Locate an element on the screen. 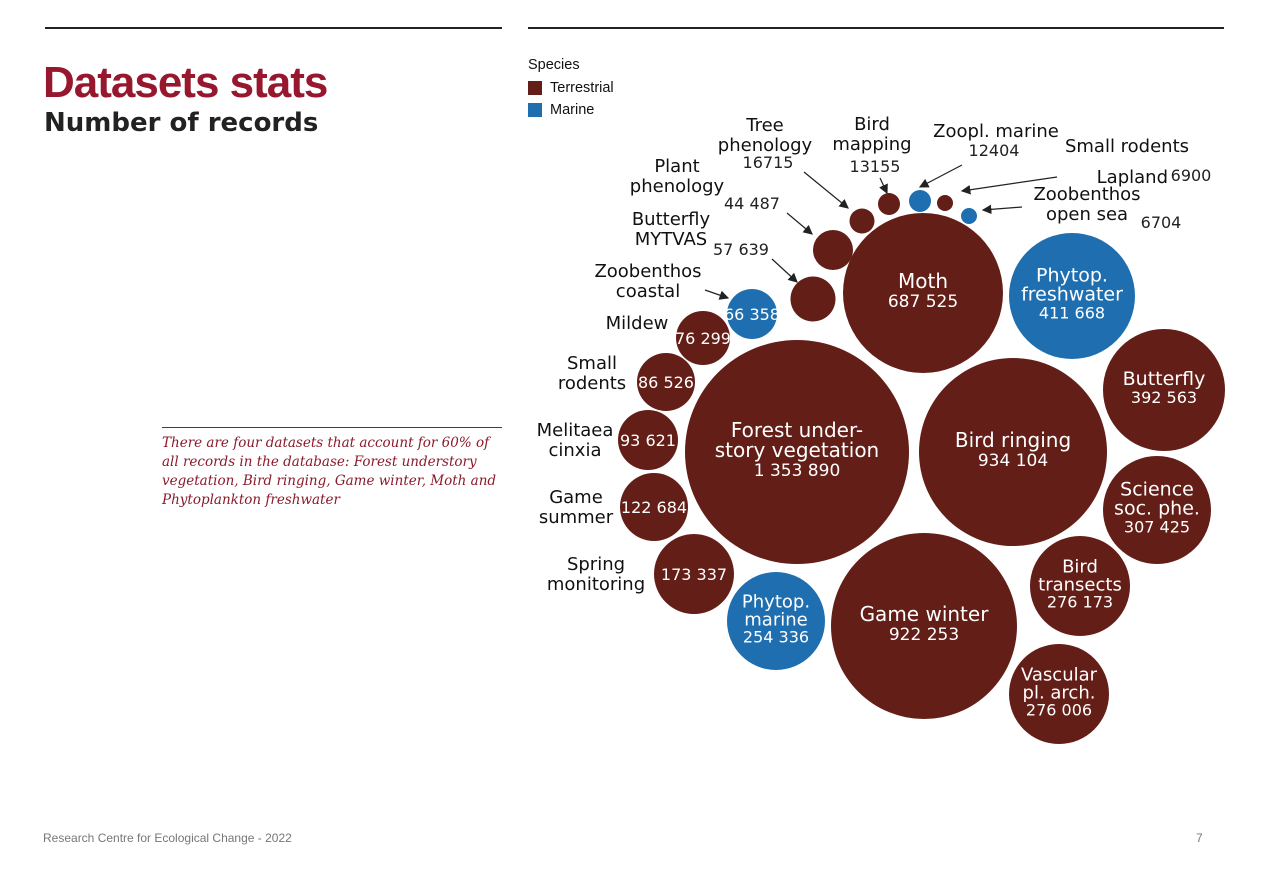 The height and width of the screenshot is (869, 1278). bubble-butterfly is located at coordinates (1164, 390).